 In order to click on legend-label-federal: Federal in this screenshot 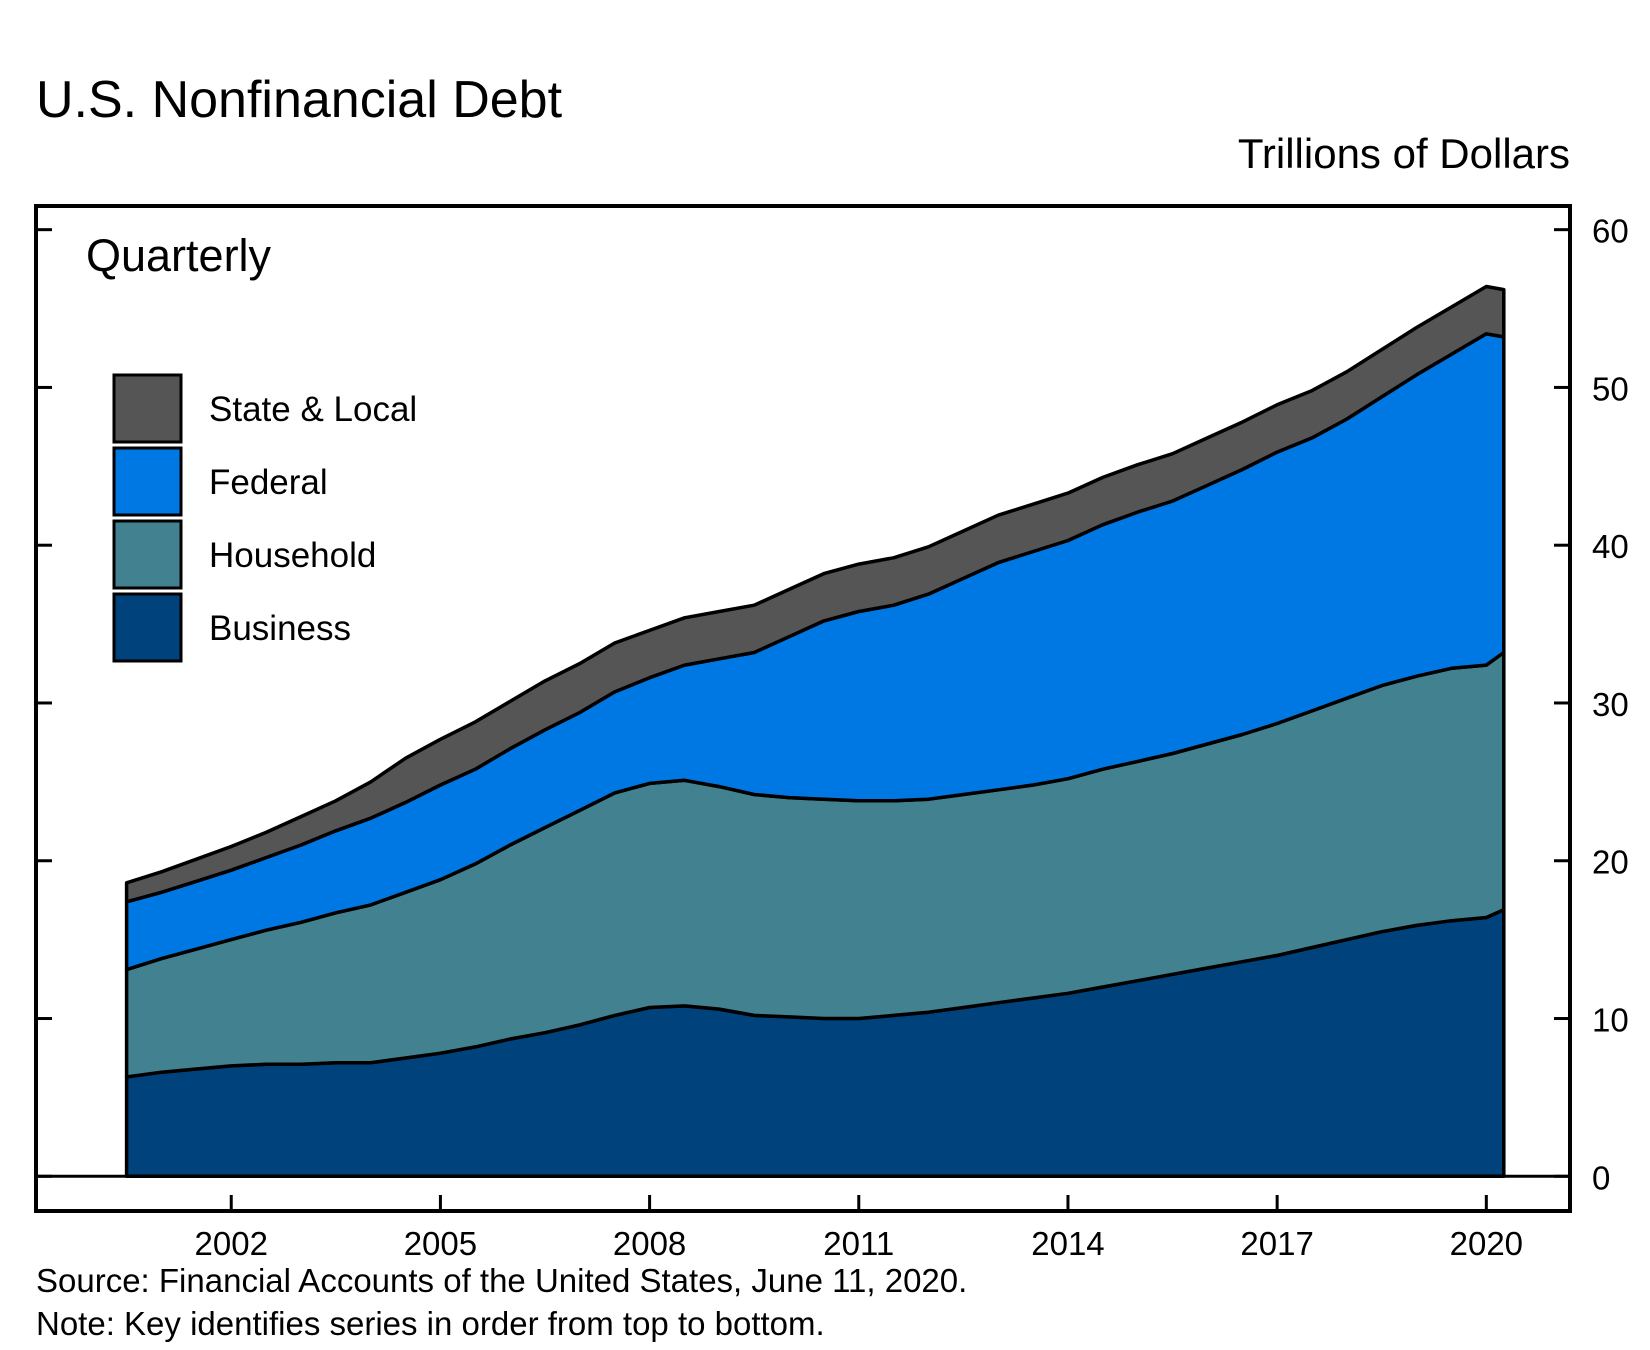, I will do `click(268, 482)`.